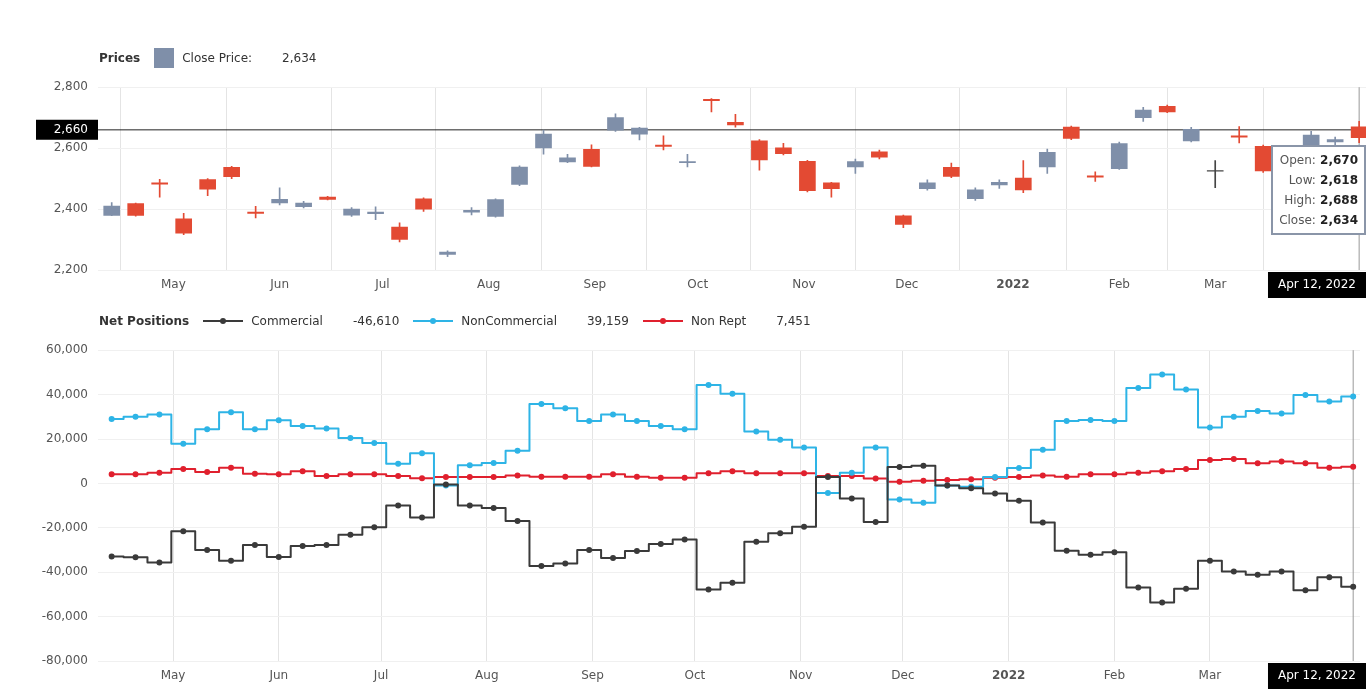 The image size is (1366, 691). Describe the element at coordinates (64, 615) in the screenshot. I see `y-tick-label: -60,000` at that location.